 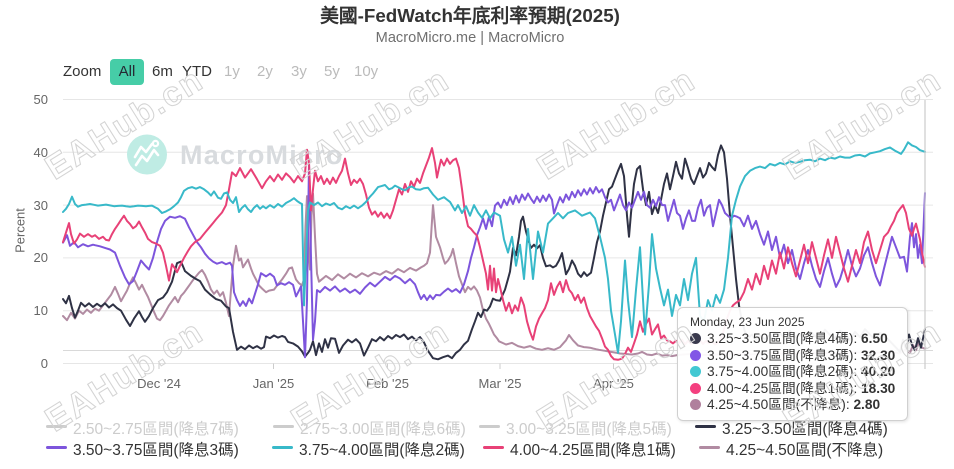 What do you see at coordinates (262, 155) in the screenshot?
I see `svg-text: MacroMicro` at bounding box center [262, 155].